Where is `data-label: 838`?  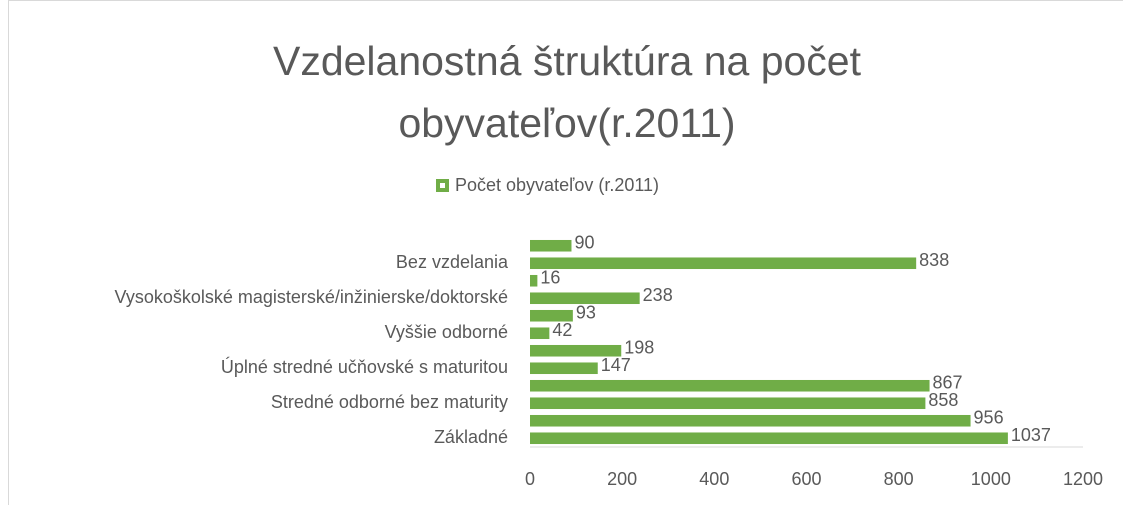
data-label: 838 is located at coordinates (934, 260).